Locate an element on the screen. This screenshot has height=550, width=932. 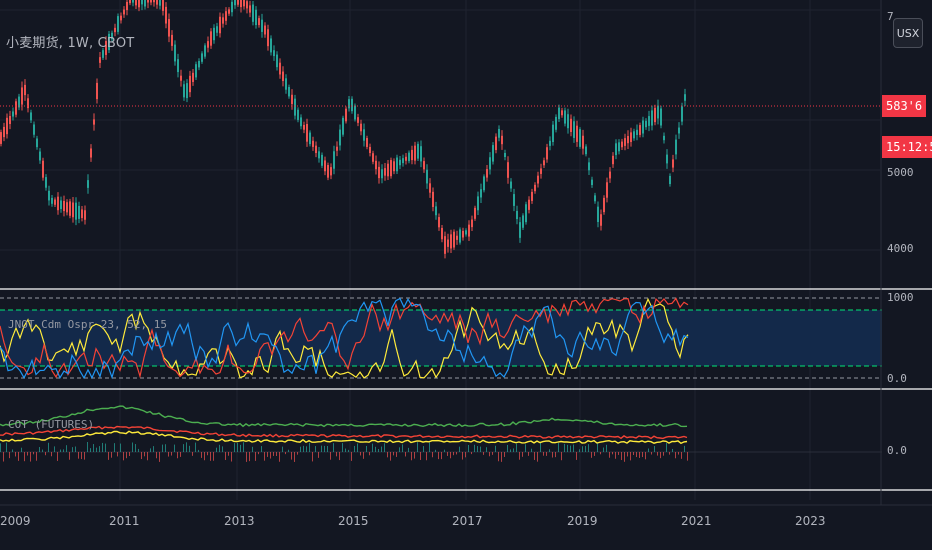
oscillator-pane is located at coordinates (441, 338).